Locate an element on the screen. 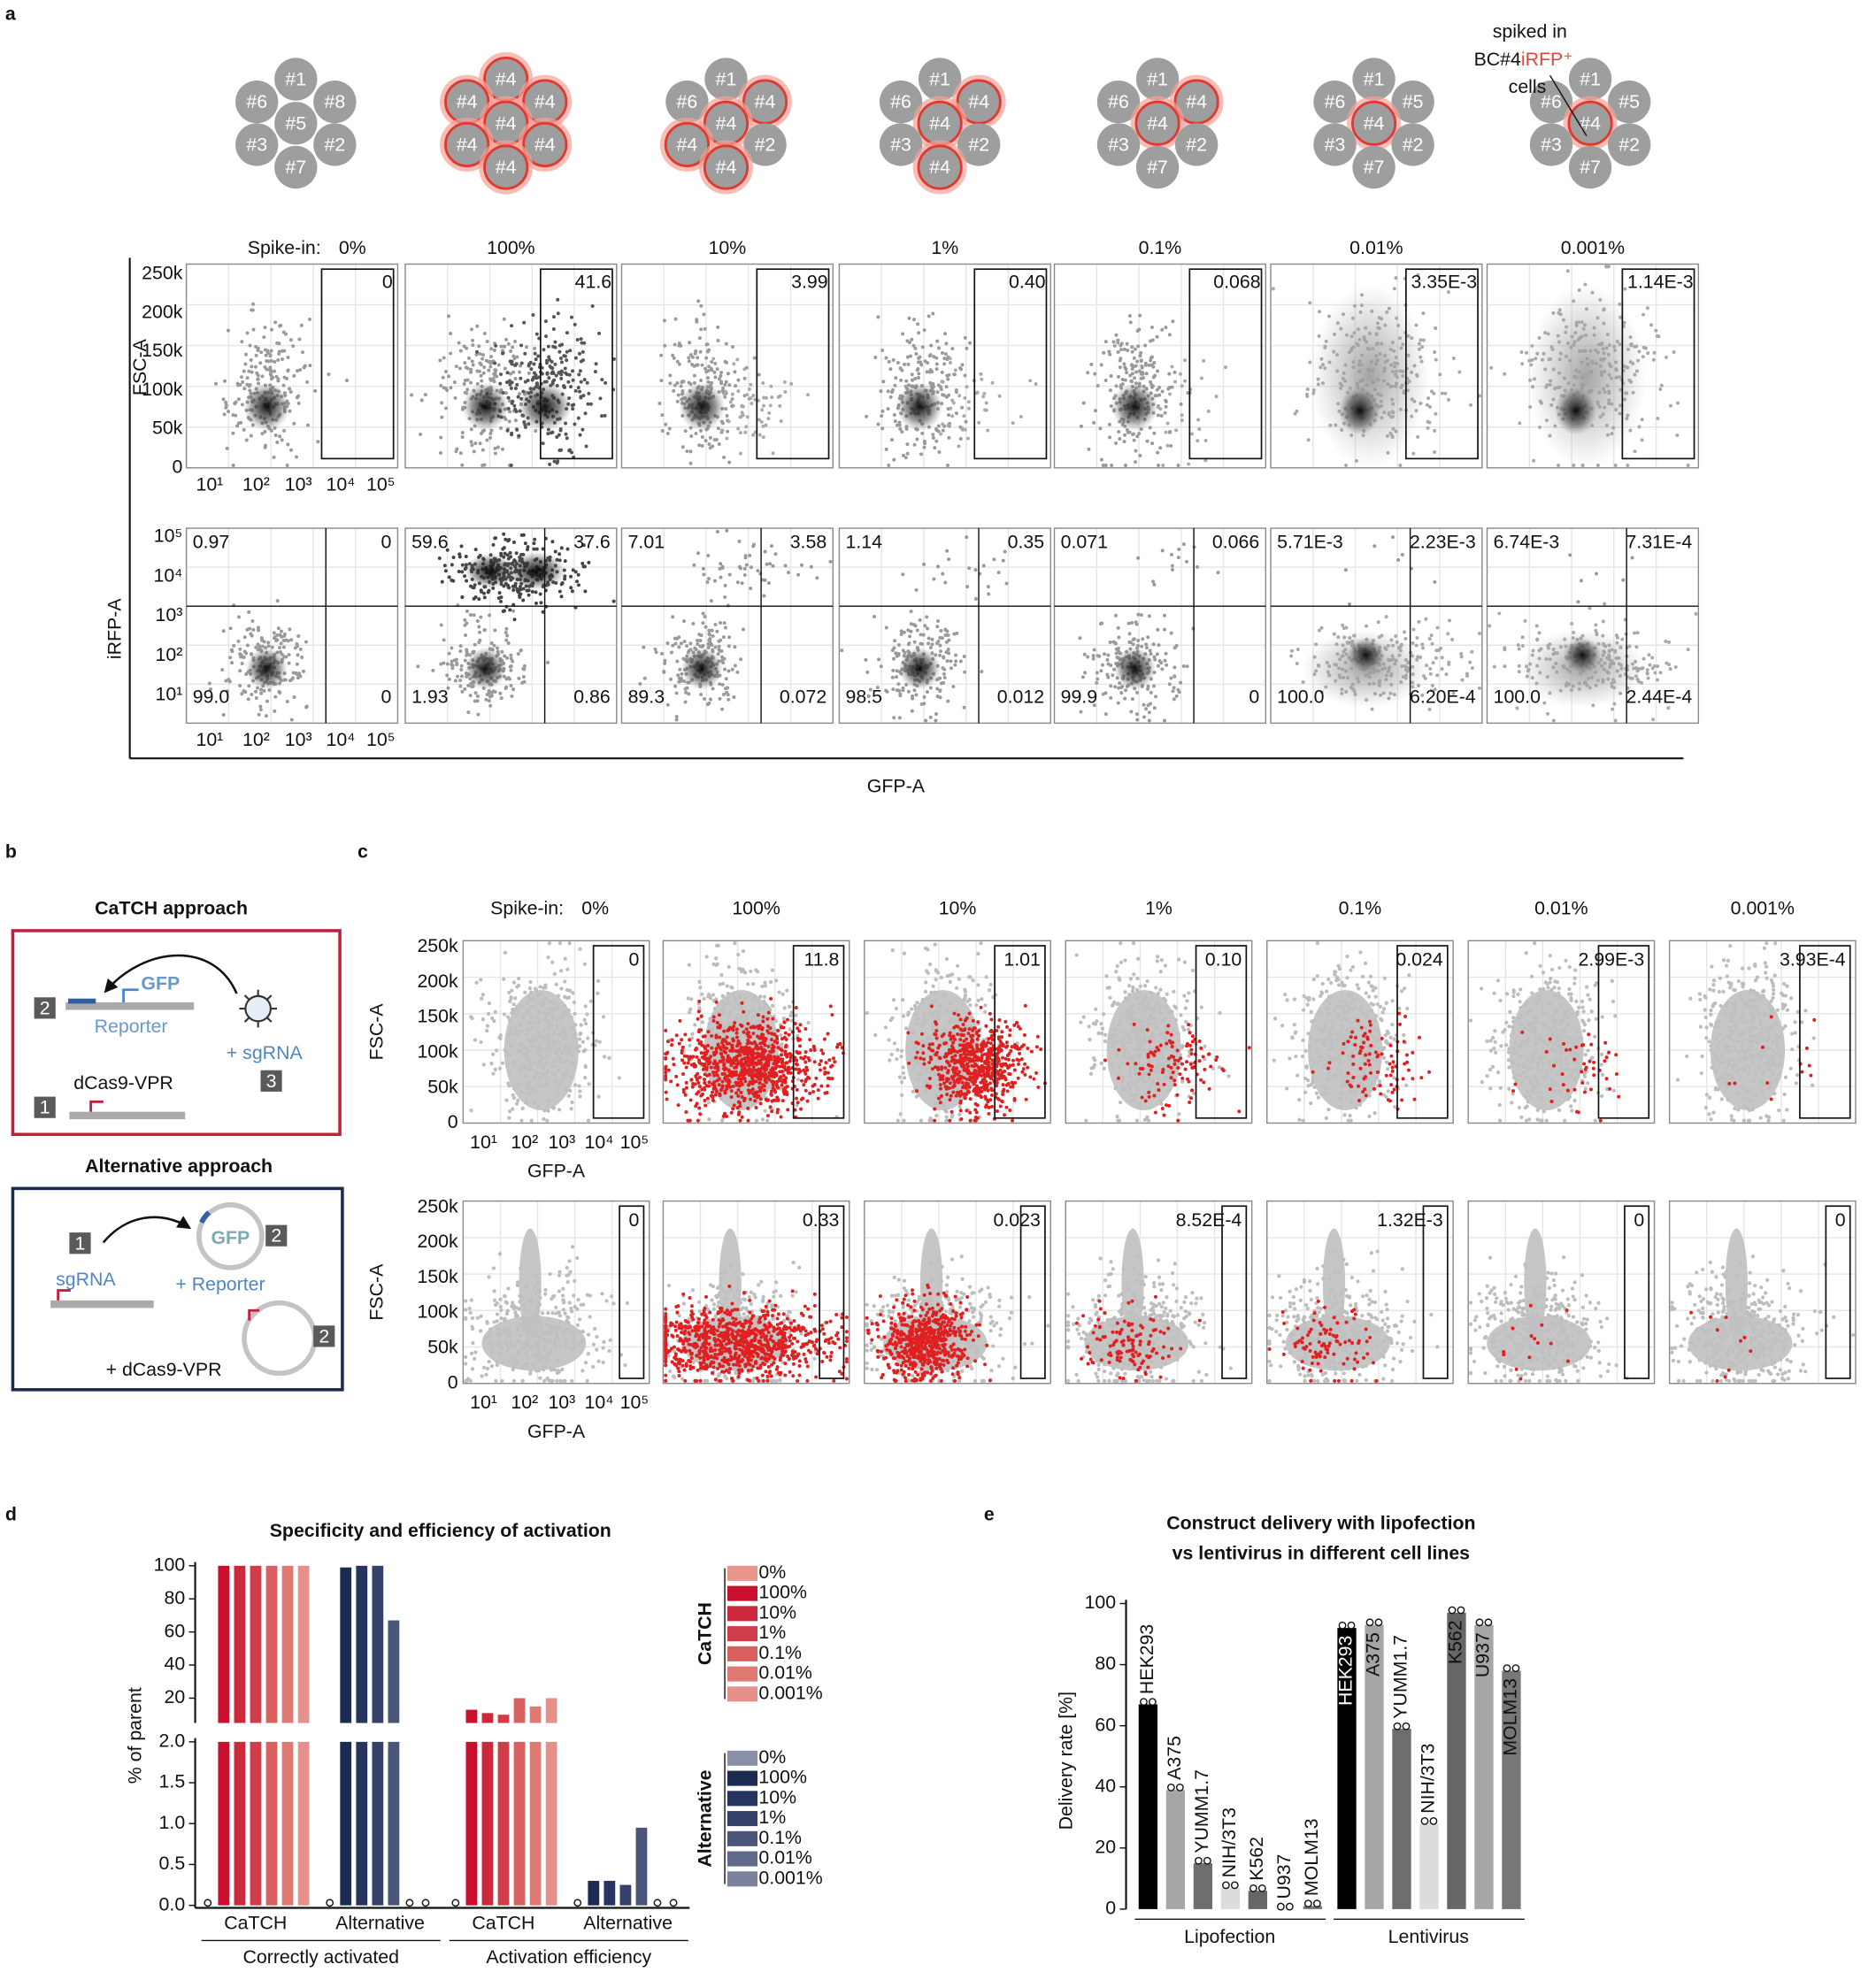 The image size is (1876, 1972). well-label: #4 is located at coordinates (545, 101).